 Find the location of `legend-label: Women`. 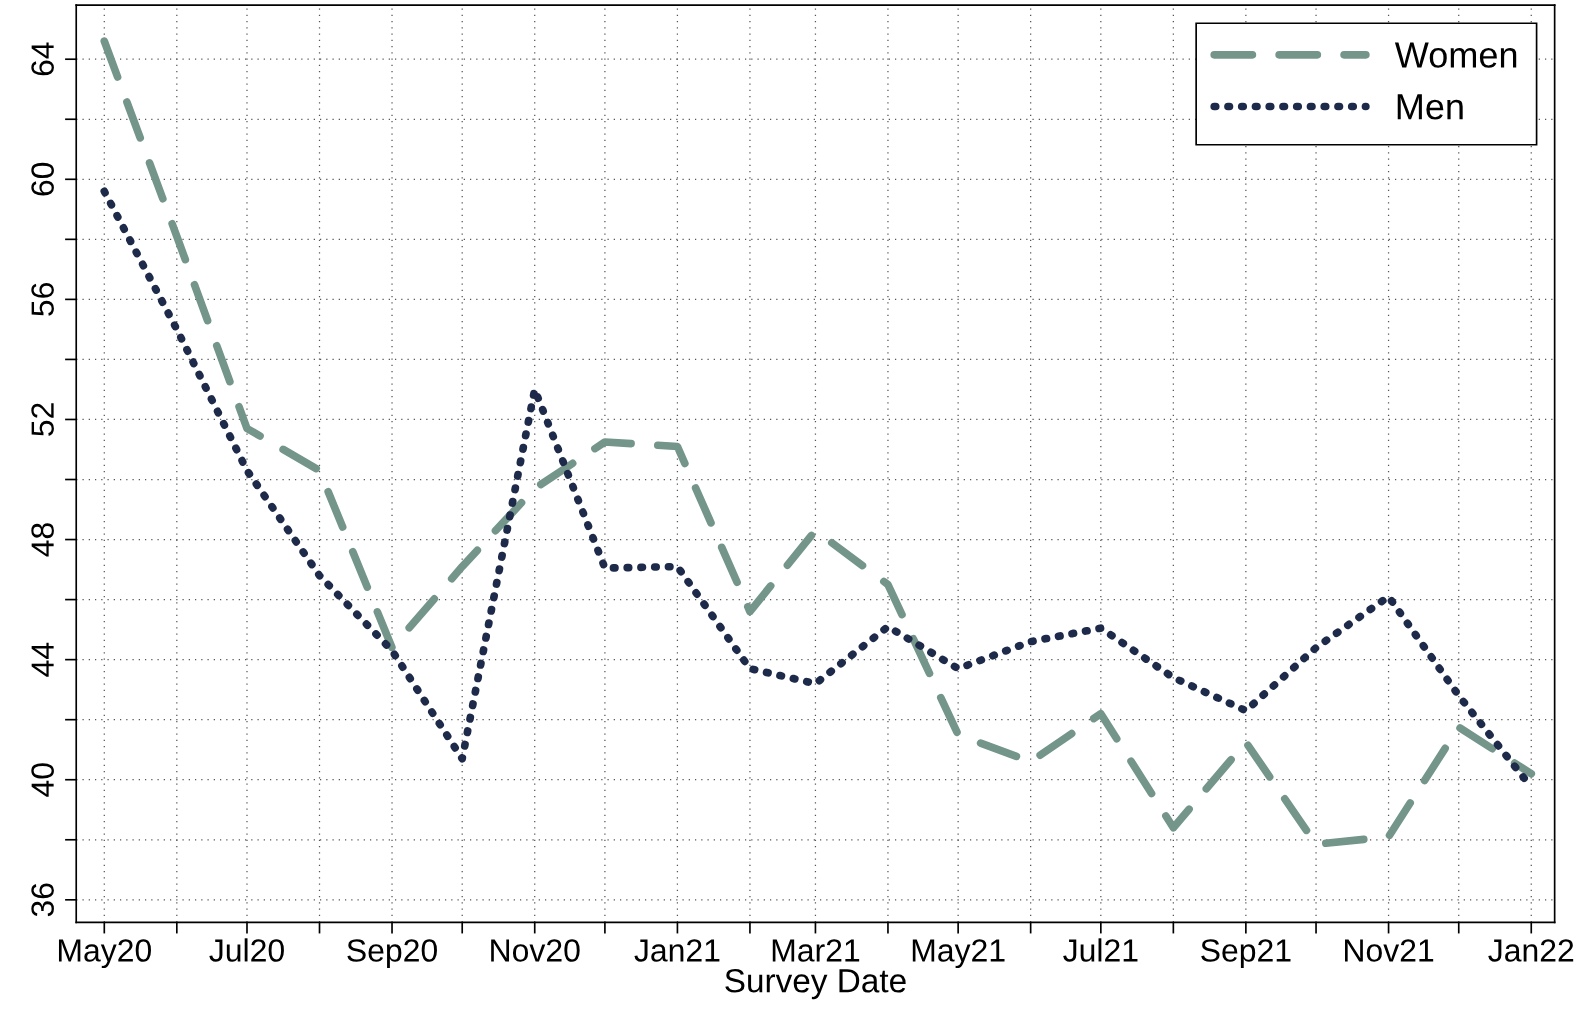

legend-label: Women is located at coordinates (1455, 55).